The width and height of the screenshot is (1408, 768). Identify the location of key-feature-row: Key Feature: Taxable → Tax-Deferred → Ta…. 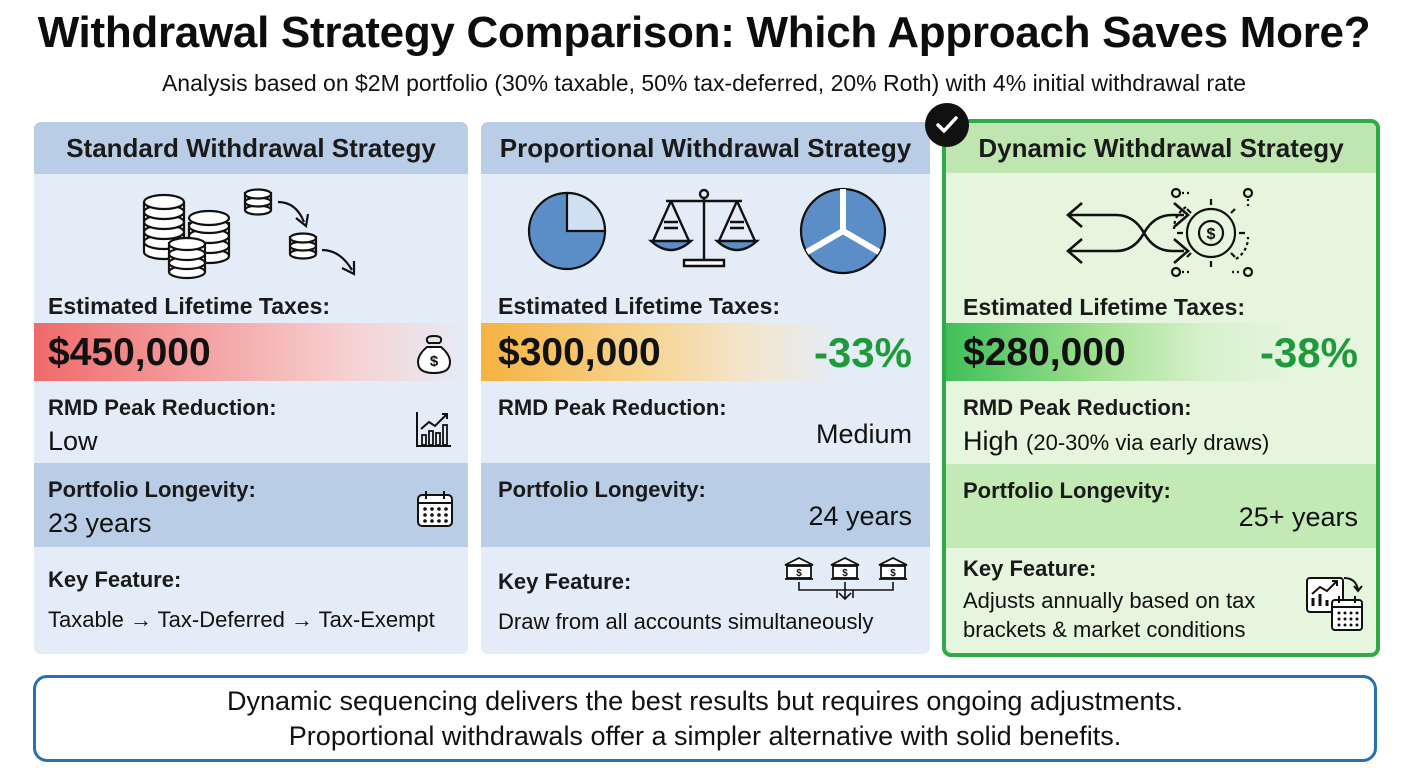
(251, 600).